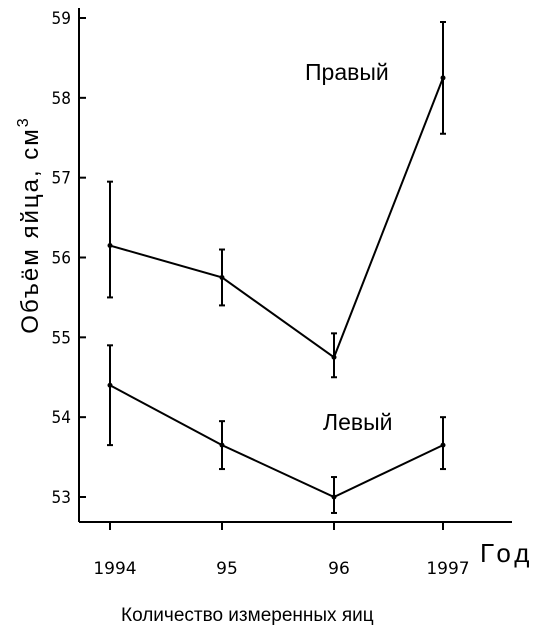 The image size is (541, 632). What do you see at coordinates (61, 179) in the screenshot?
I see `y-tick-label: 57` at bounding box center [61, 179].